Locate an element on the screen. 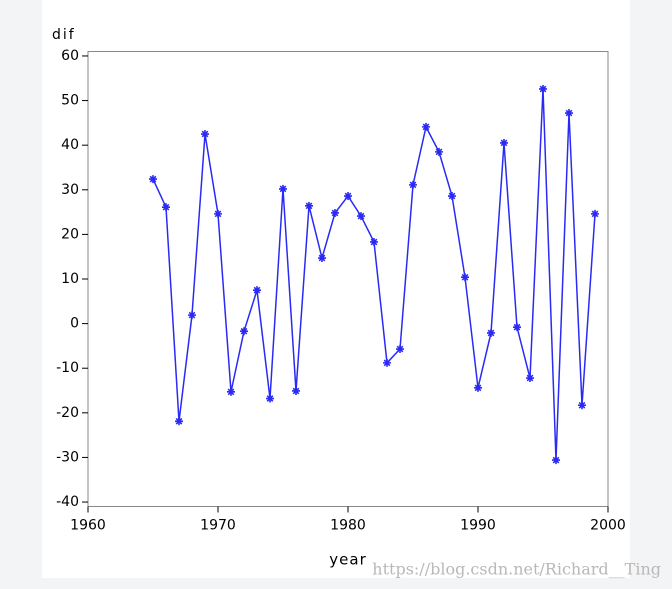  y-tick-label: 50 is located at coordinates (70, 101).